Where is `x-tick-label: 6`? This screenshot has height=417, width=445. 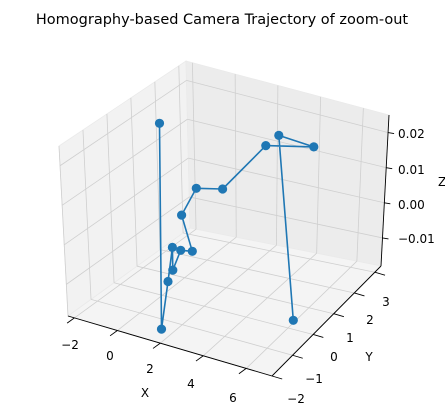 x-tick-label: 6 is located at coordinates (233, 398).